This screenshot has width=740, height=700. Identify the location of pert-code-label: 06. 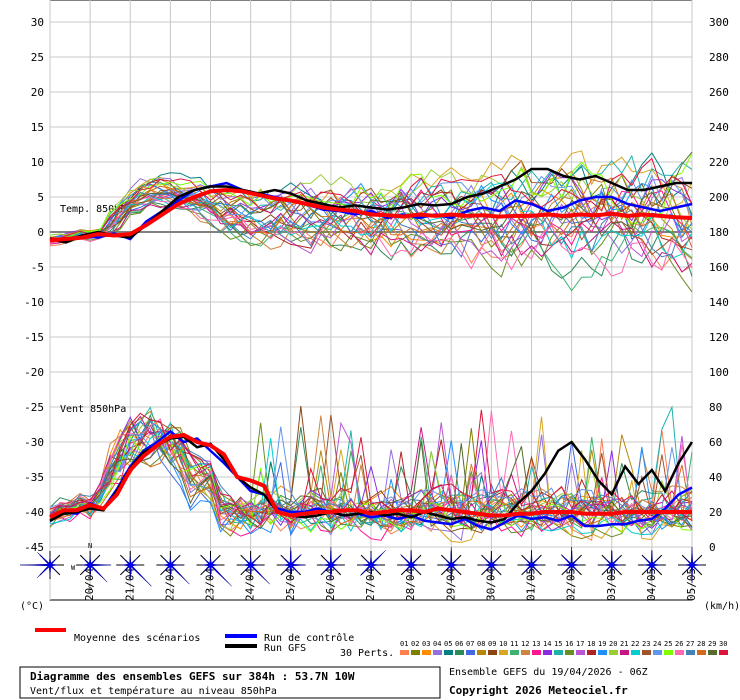
(459, 644).